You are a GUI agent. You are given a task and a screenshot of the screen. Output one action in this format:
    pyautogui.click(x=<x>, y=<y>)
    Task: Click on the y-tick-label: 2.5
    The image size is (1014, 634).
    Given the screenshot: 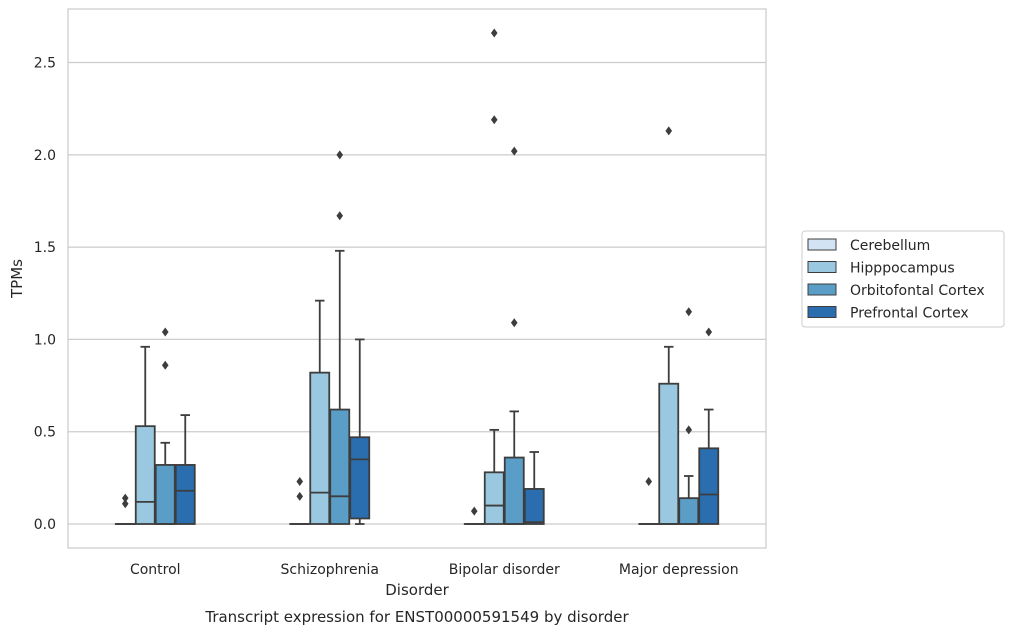 What is the action you would take?
    pyautogui.click(x=45, y=64)
    